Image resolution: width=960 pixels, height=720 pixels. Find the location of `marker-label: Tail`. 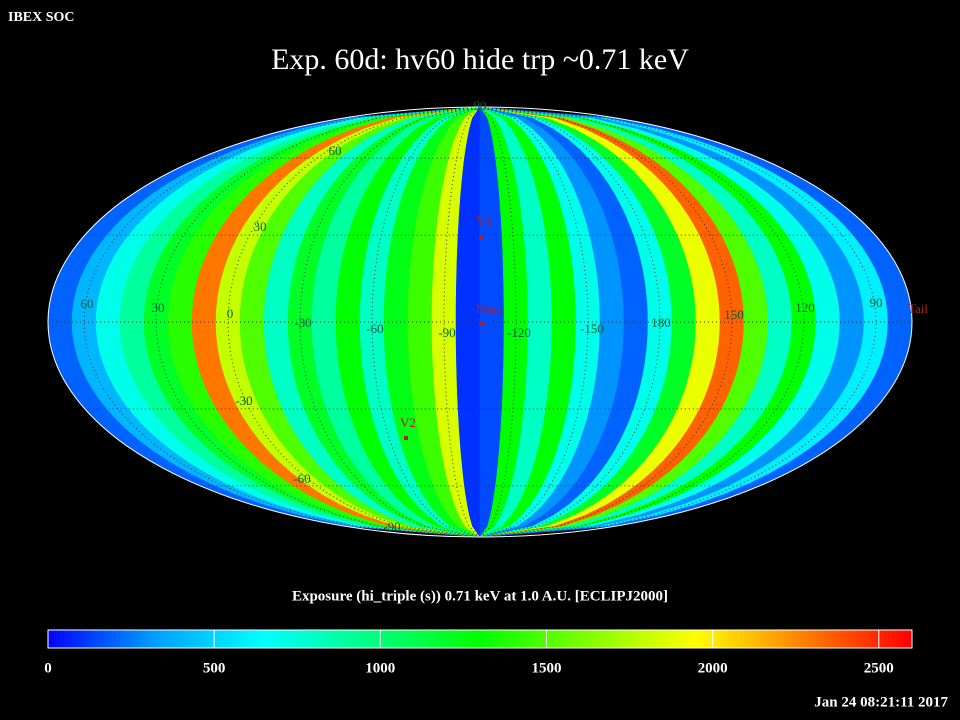

marker-label: Tail is located at coordinates (918, 308).